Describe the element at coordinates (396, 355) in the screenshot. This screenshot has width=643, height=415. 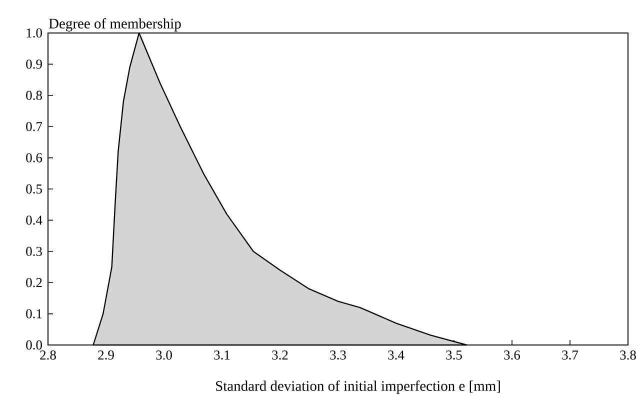
I see `x-tick-label: 3.4` at that location.